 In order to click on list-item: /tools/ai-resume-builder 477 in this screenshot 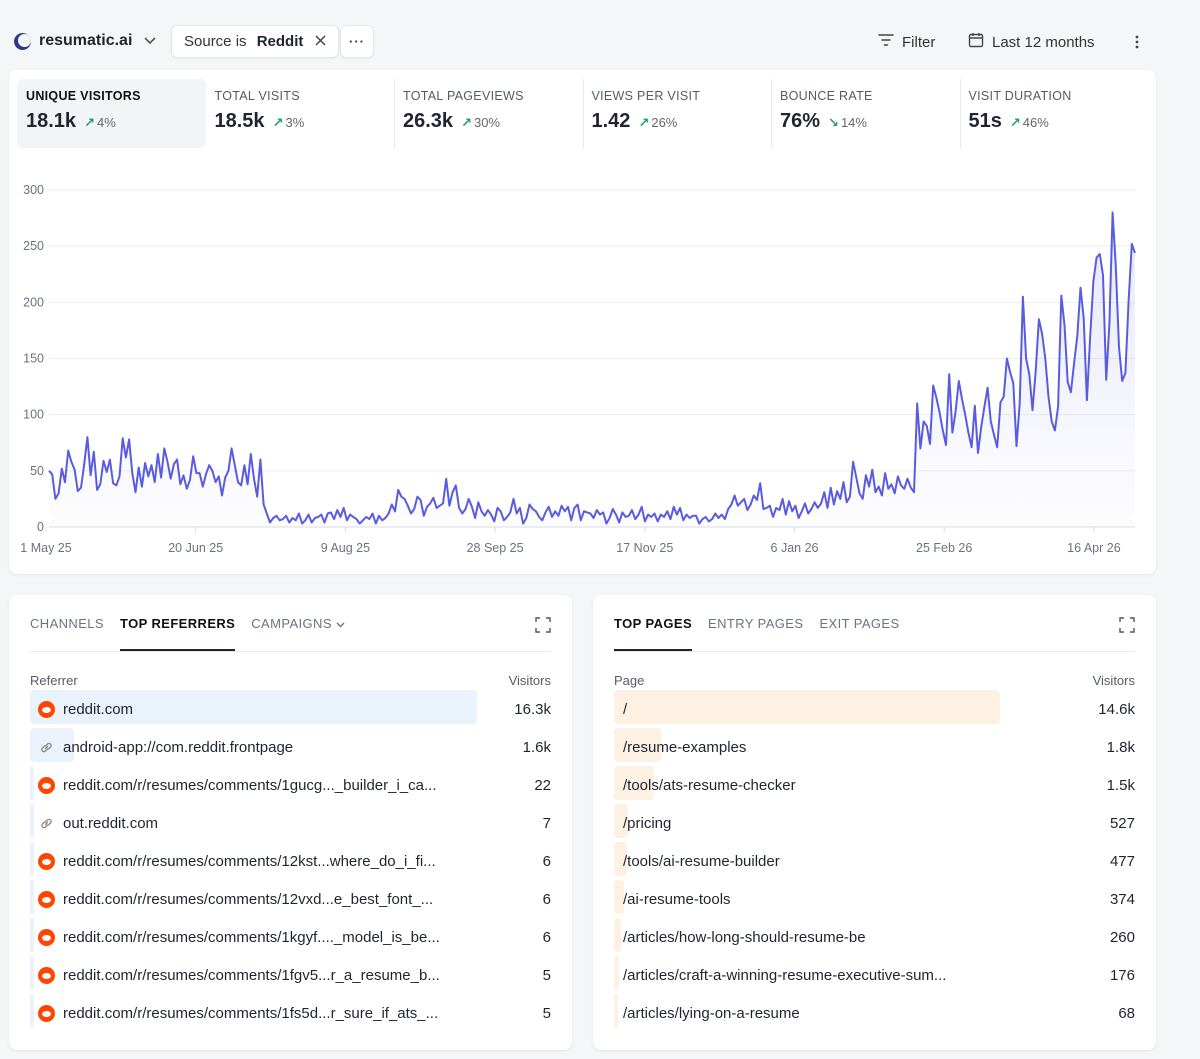, I will do `click(874, 861)`.